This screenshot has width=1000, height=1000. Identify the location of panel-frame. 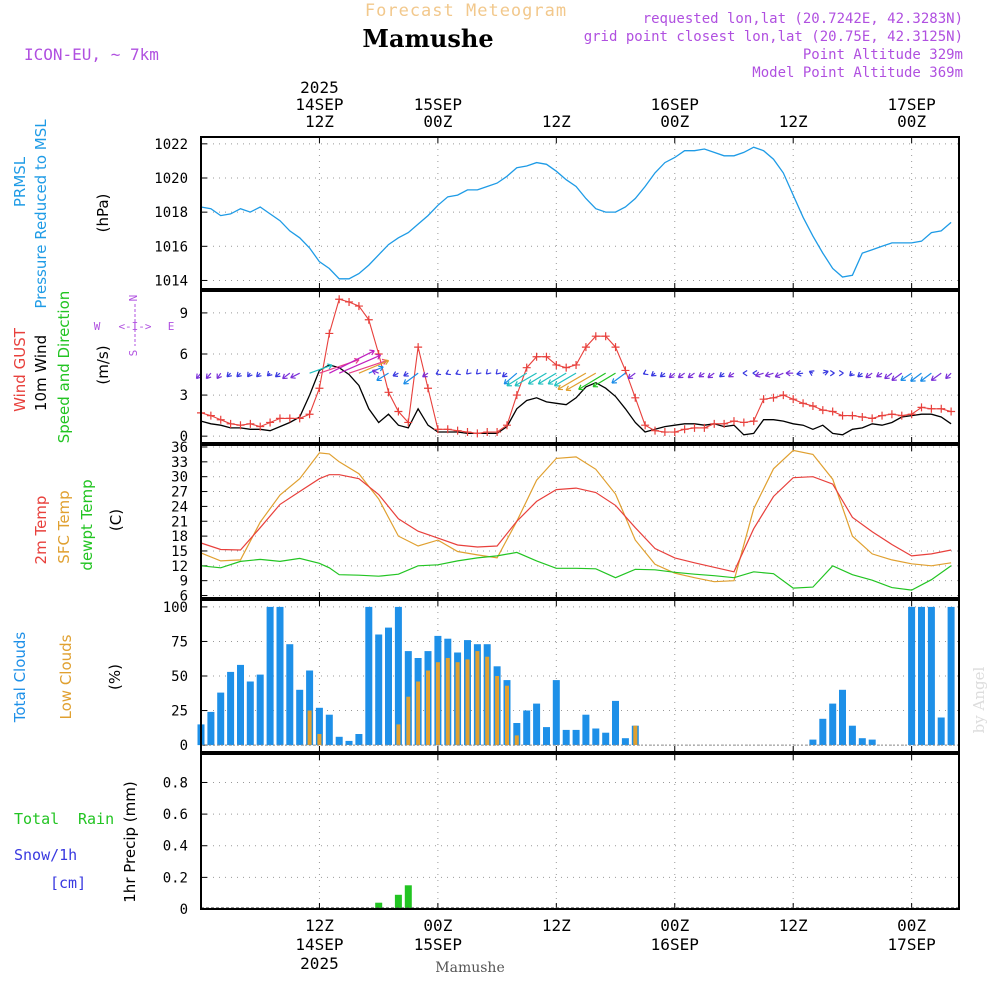
(580, 831).